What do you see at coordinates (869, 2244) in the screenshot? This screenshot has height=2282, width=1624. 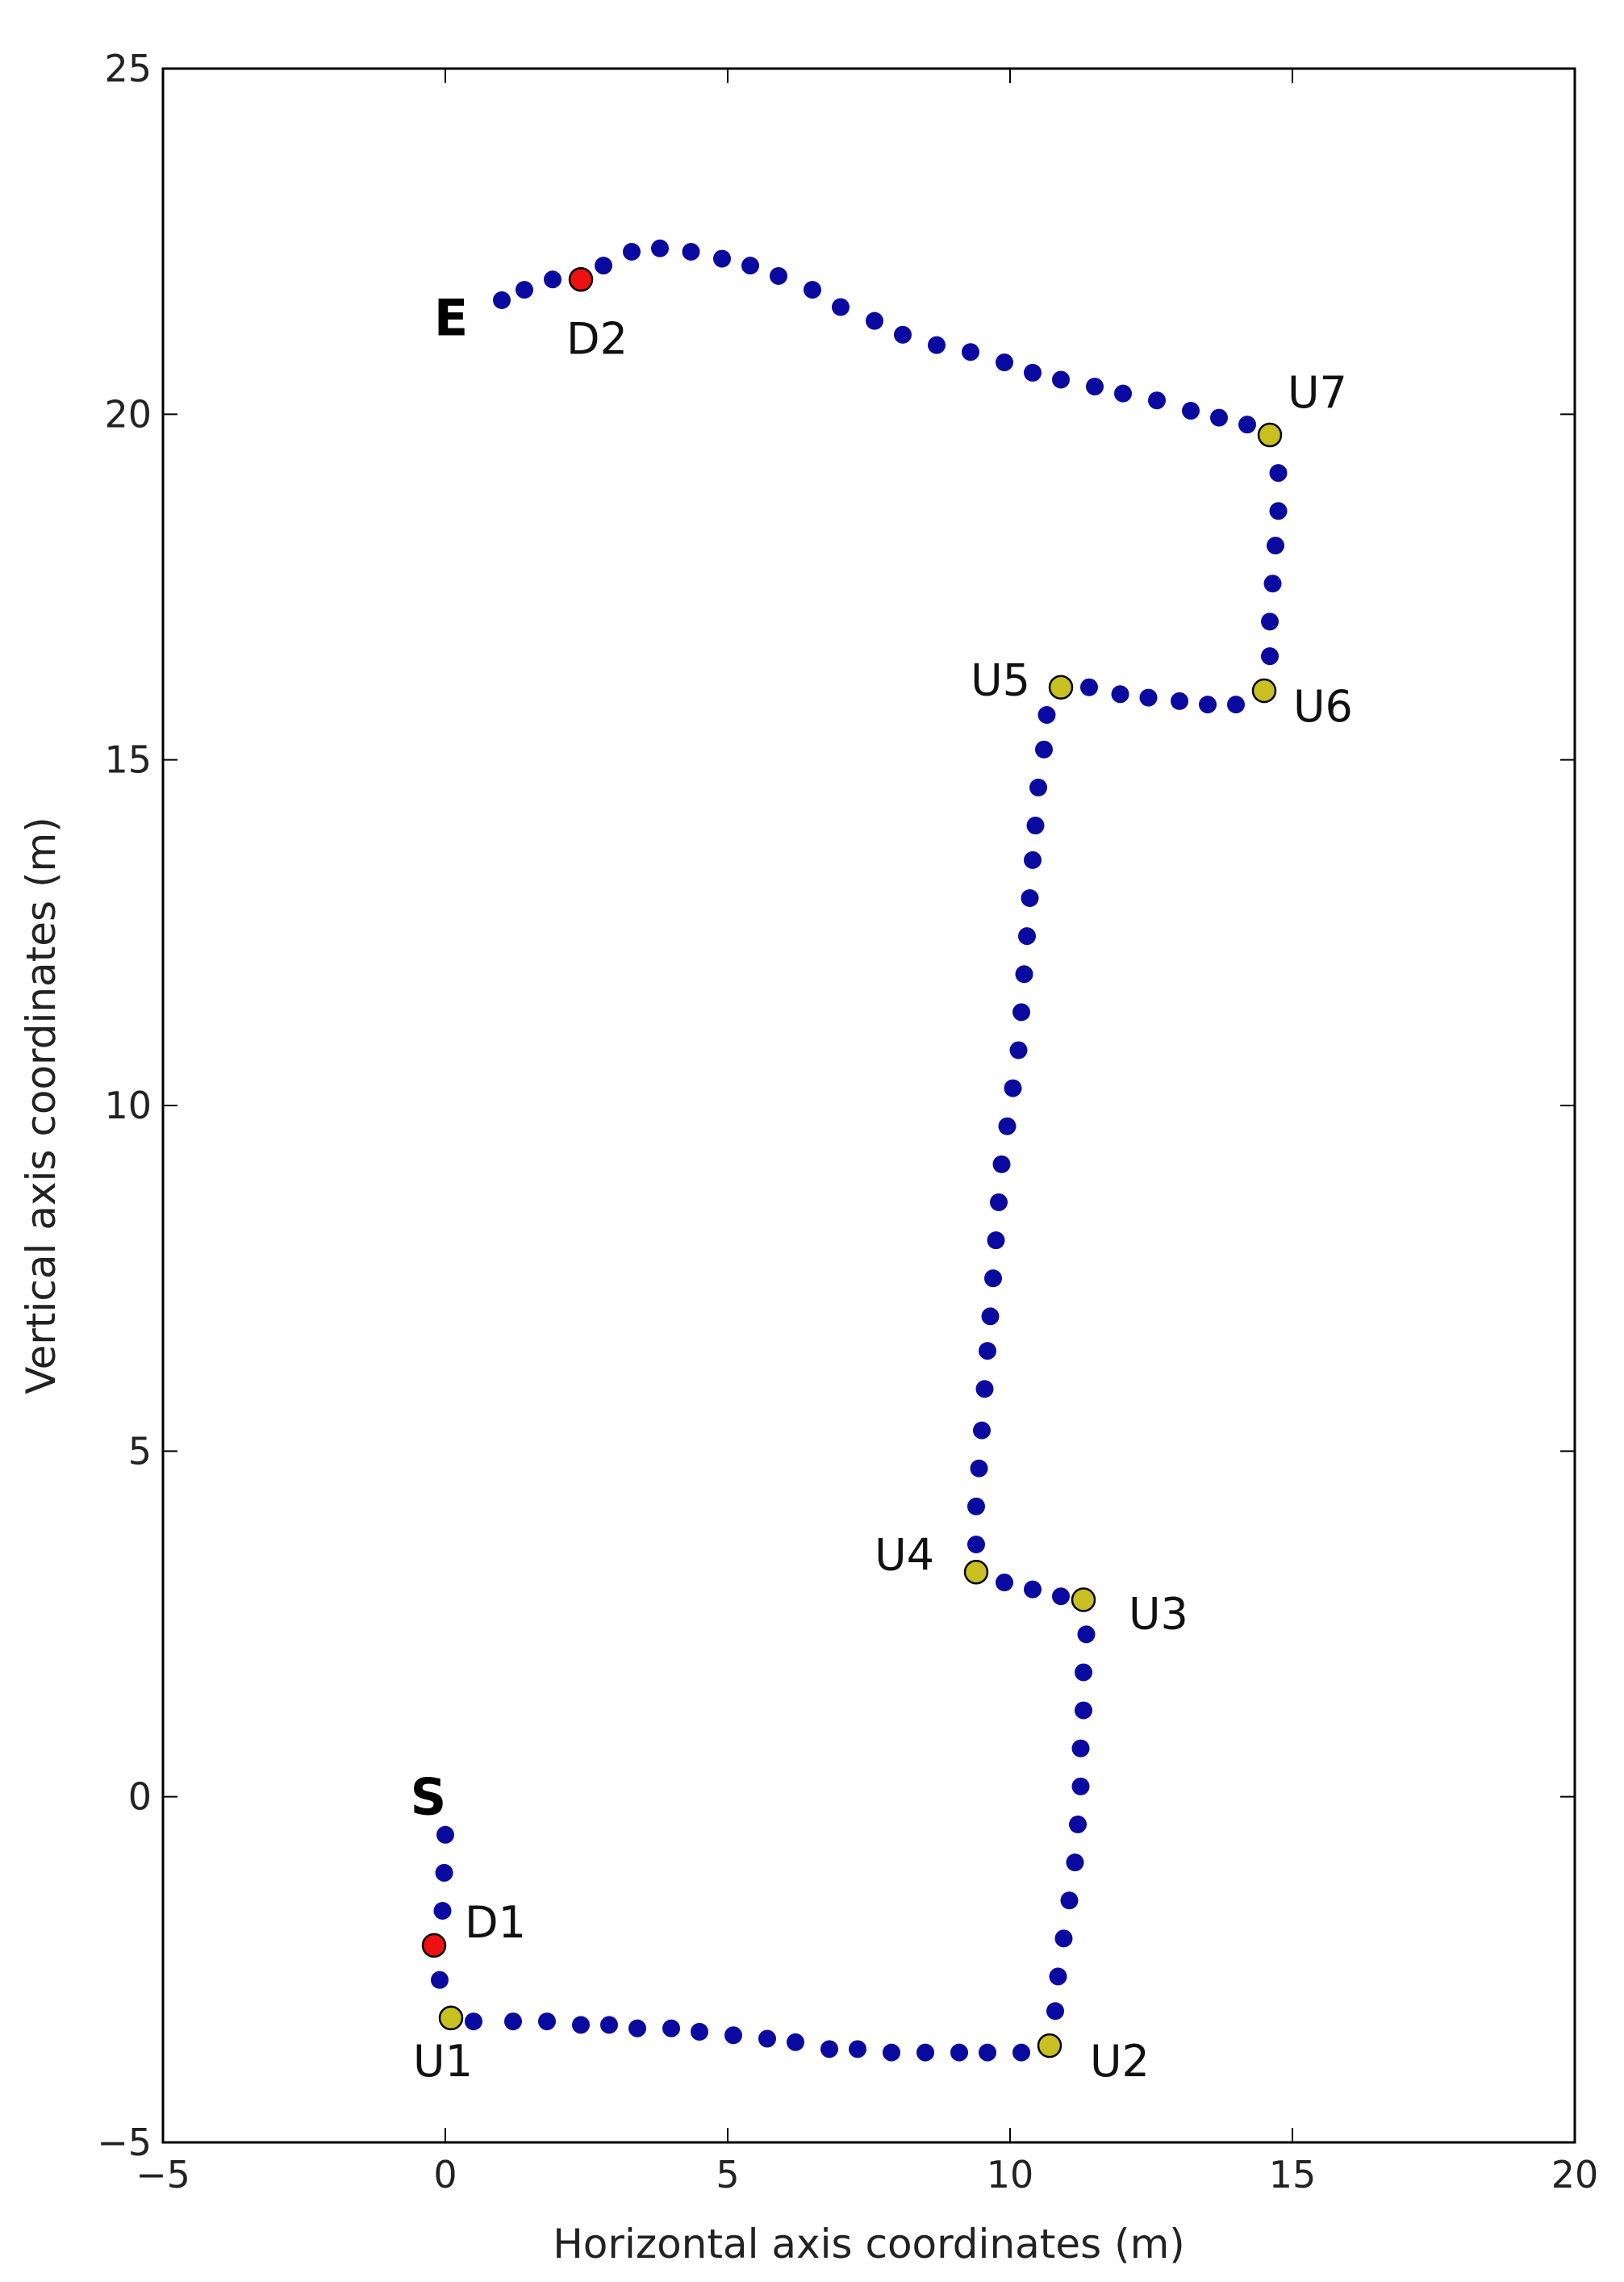 I see `x-axis-label: Horizontal axis coordinates (m)` at bounding box center [869, 2244].